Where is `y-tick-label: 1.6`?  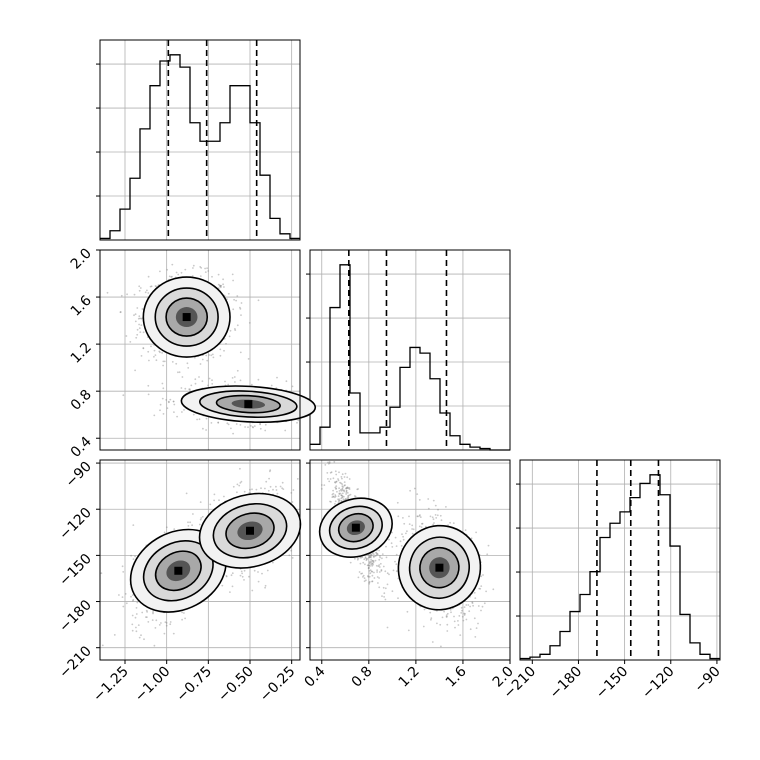
y-tick-label: 1.6 is located at coordinates (81, 306).